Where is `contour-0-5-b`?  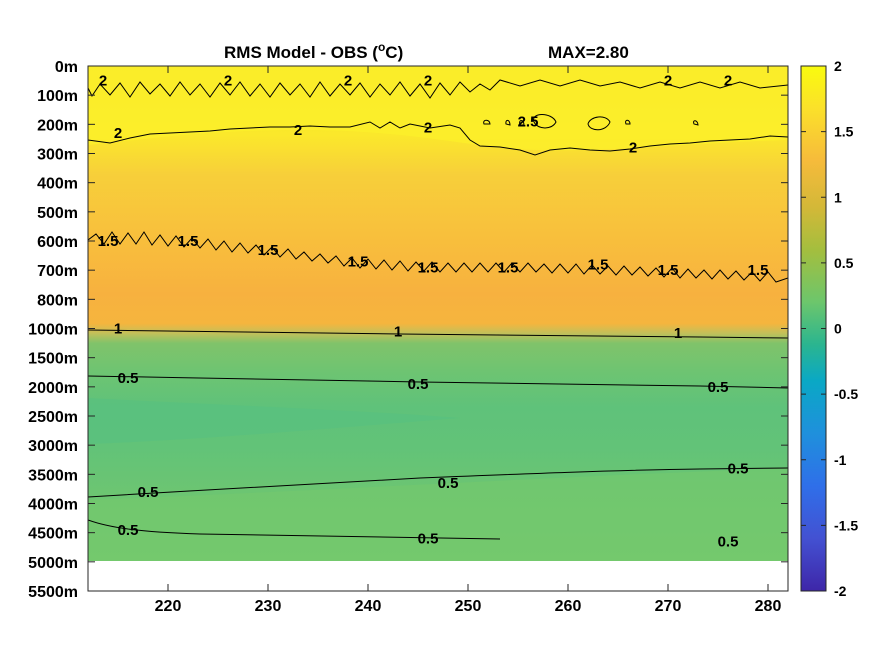
contour-0-5-b is located at coordinates (438, 482).